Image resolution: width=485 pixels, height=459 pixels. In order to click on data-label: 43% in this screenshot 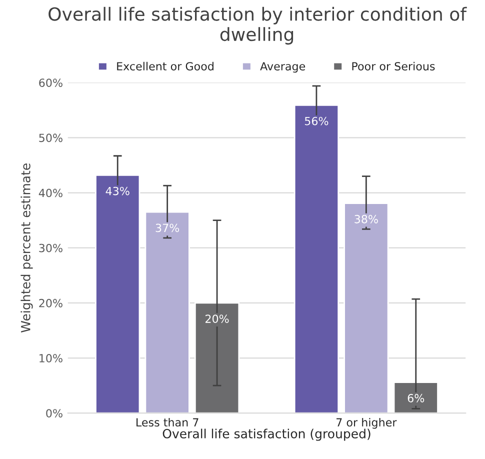, I will do `click(118, 191)`.